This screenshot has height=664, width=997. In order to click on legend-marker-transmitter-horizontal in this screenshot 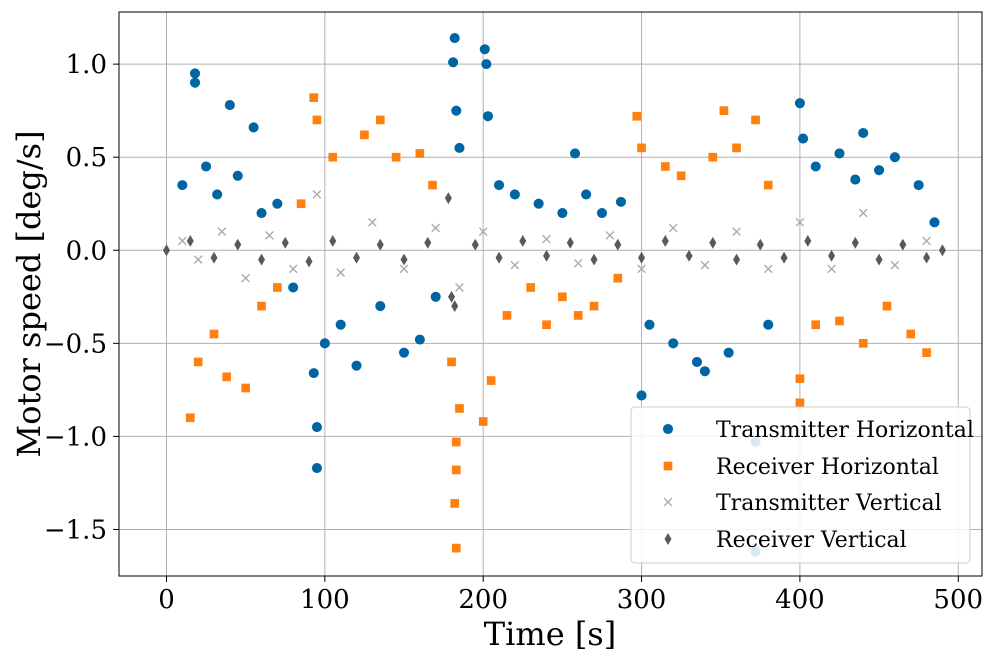, I will do `click(668, 429)`.